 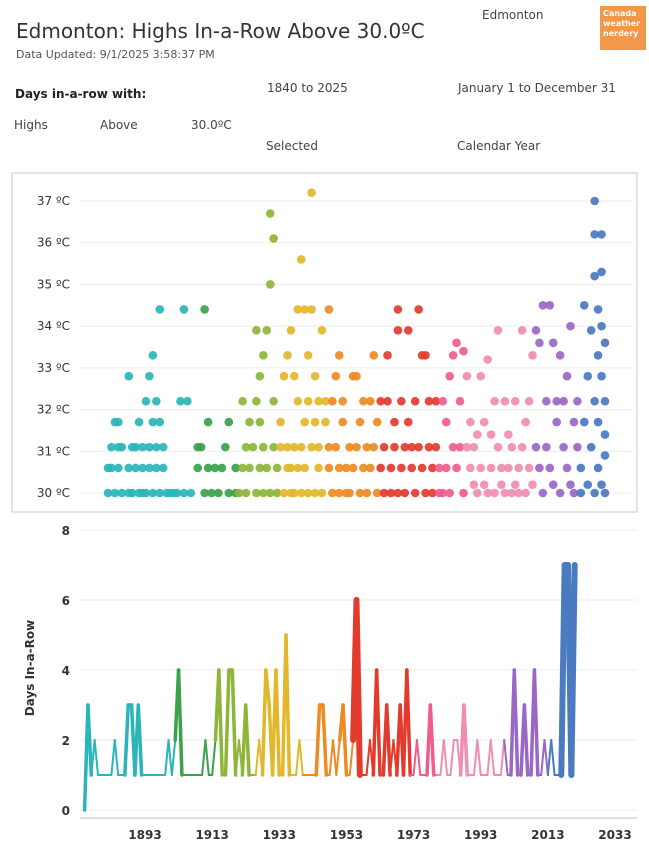 I want to click on logo-line-2: weather, so click(x=622, y=23).